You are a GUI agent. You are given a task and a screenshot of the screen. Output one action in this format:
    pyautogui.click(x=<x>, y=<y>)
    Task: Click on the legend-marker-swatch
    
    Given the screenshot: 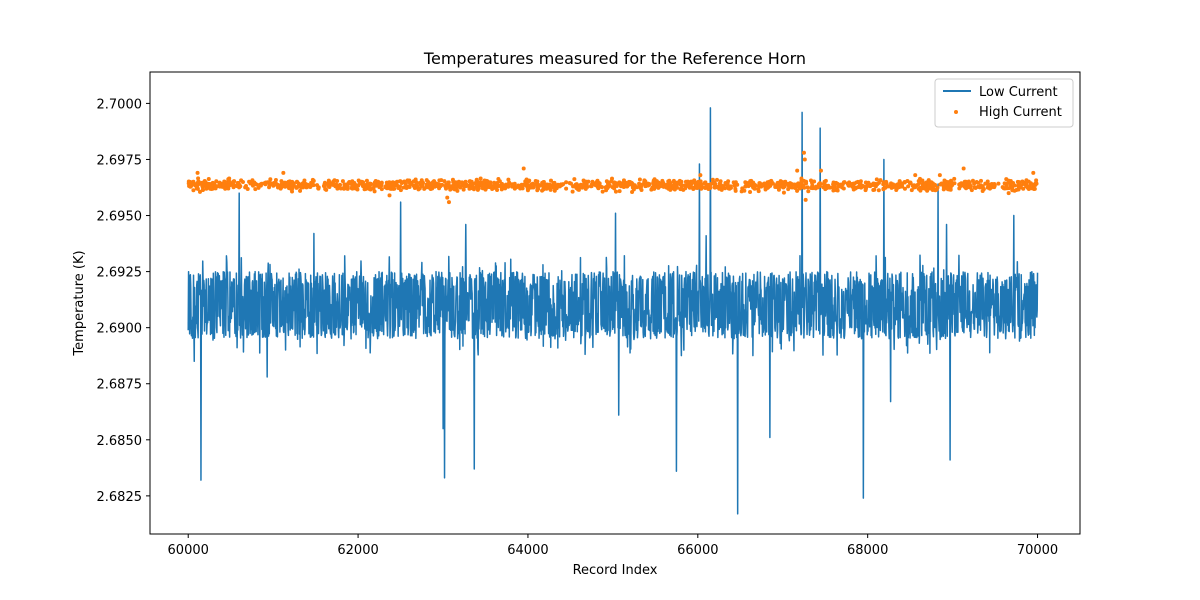 What is the action you would take?
    pyautogui.click(x=956, y=112)
    